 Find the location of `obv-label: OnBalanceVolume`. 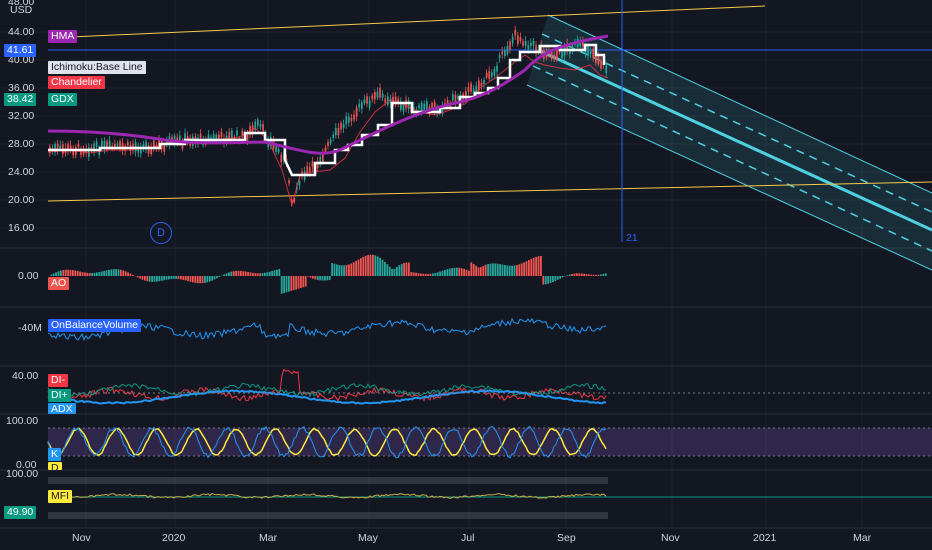

obv-label: OnBalanceVolume is located at coordinates (94, 325).